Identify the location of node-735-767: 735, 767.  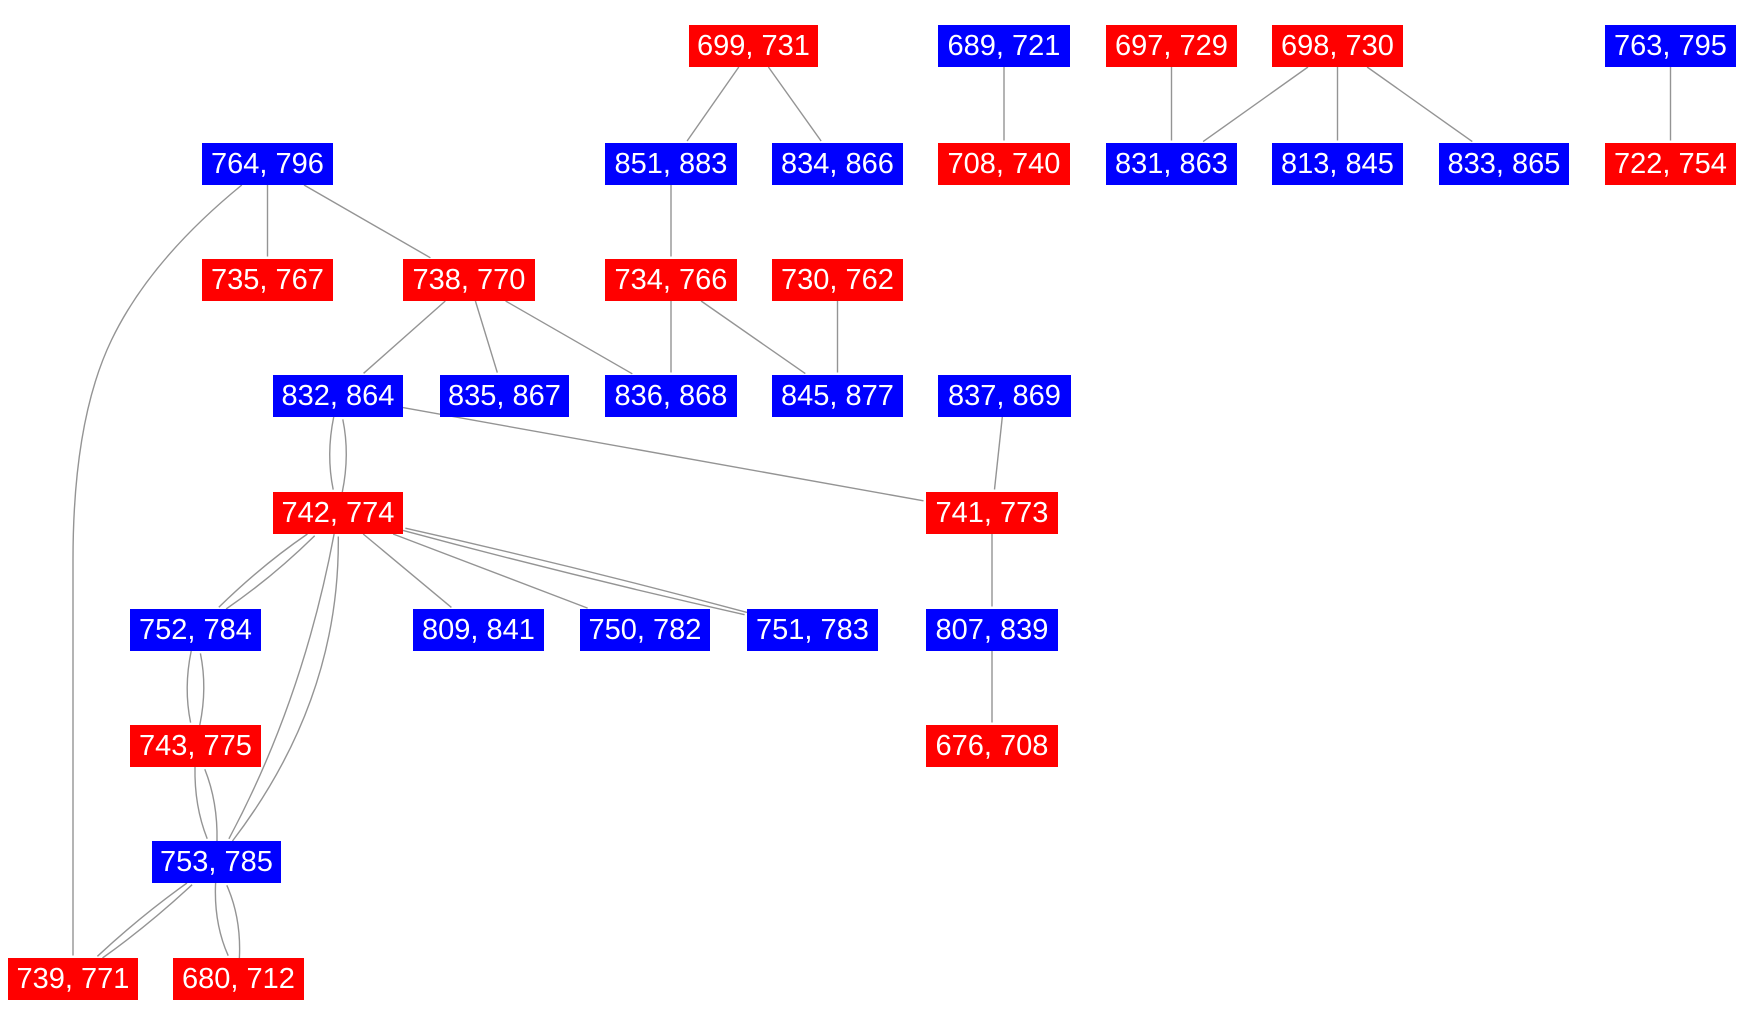
(267, 280).